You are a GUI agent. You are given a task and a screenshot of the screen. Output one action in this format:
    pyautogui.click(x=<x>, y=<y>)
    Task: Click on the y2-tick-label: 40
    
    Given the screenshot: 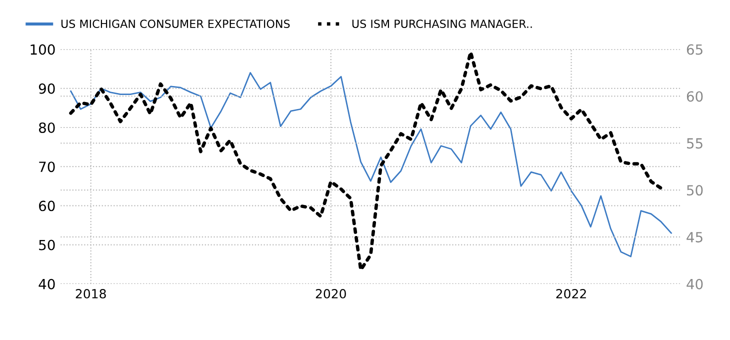 What is the action you would take?
    pyautogui.click(x=694, y=284)
    